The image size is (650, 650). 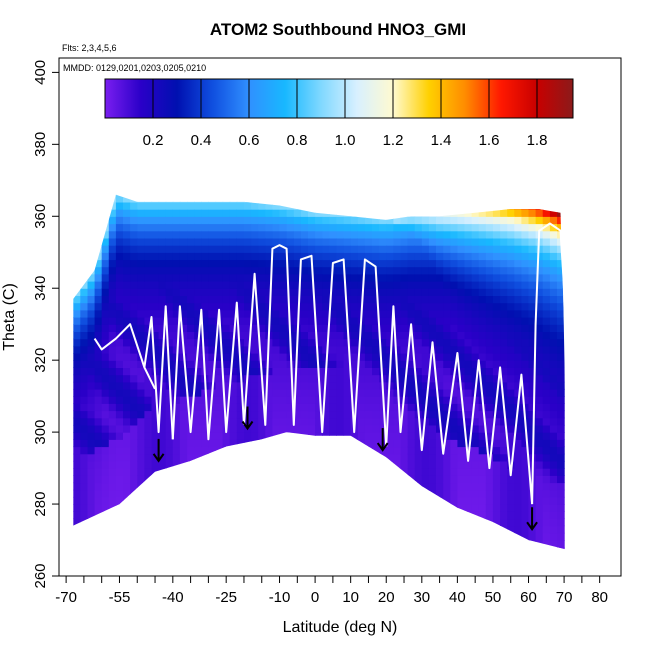 I want to click on down-arrow-icon, so click(x=382, y=440).